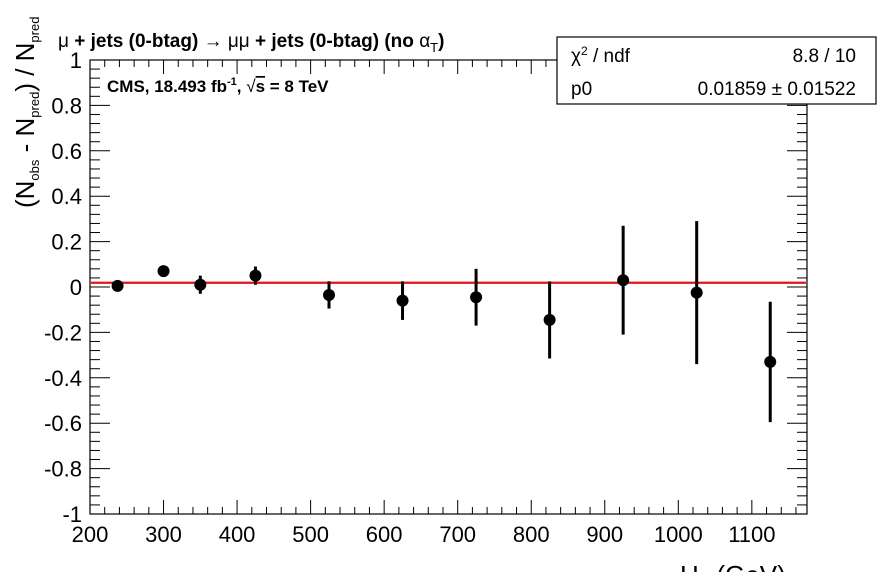 This screenshot has width=896, height=572. I want to click on y-tick-label: -0.4, so click(63, 378).